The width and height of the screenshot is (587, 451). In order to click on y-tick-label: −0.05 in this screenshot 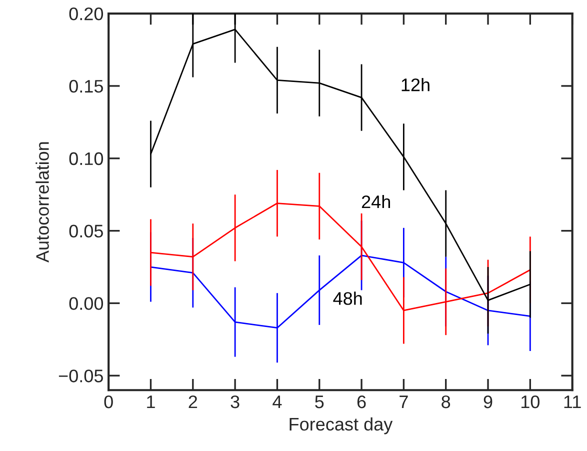, I will do `click(80, 376)`.